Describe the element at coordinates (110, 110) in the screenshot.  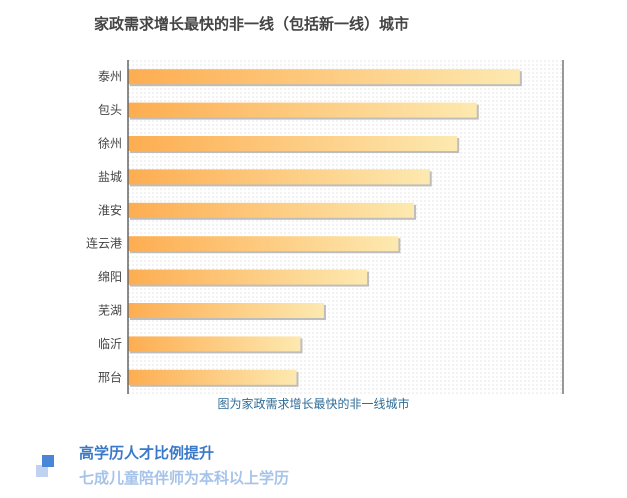
I see `category-label: 包头` at that location.